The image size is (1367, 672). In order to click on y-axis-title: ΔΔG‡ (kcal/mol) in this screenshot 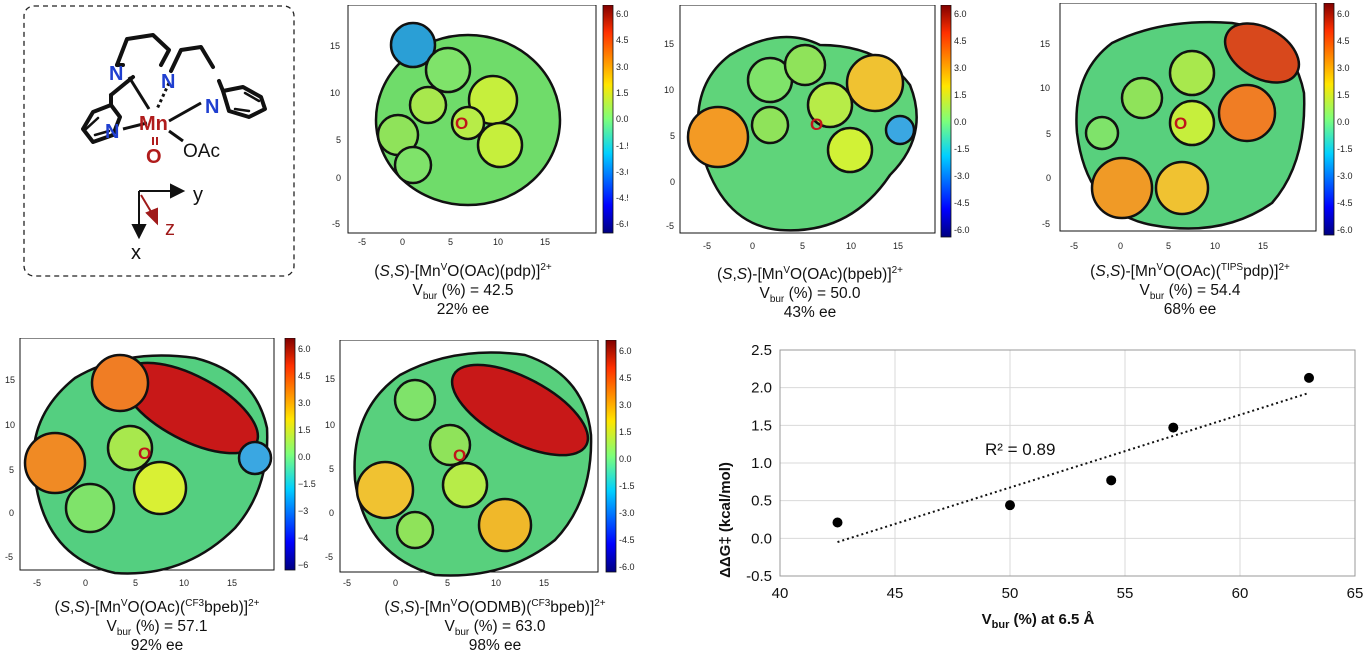, I will do `click(725, 520)`.